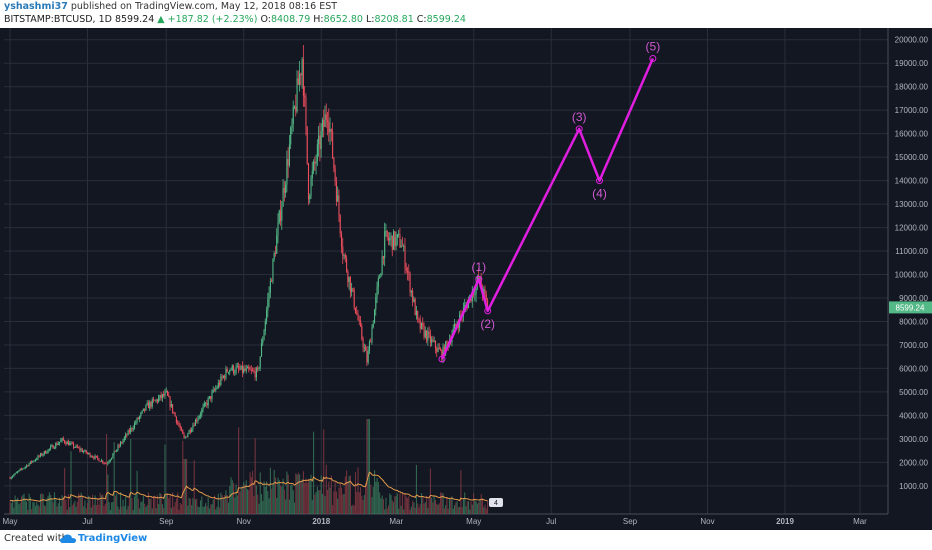  Describe the element at coordinates (9, 521) in the screenshot. I see `x-tick-label: May` at that location.